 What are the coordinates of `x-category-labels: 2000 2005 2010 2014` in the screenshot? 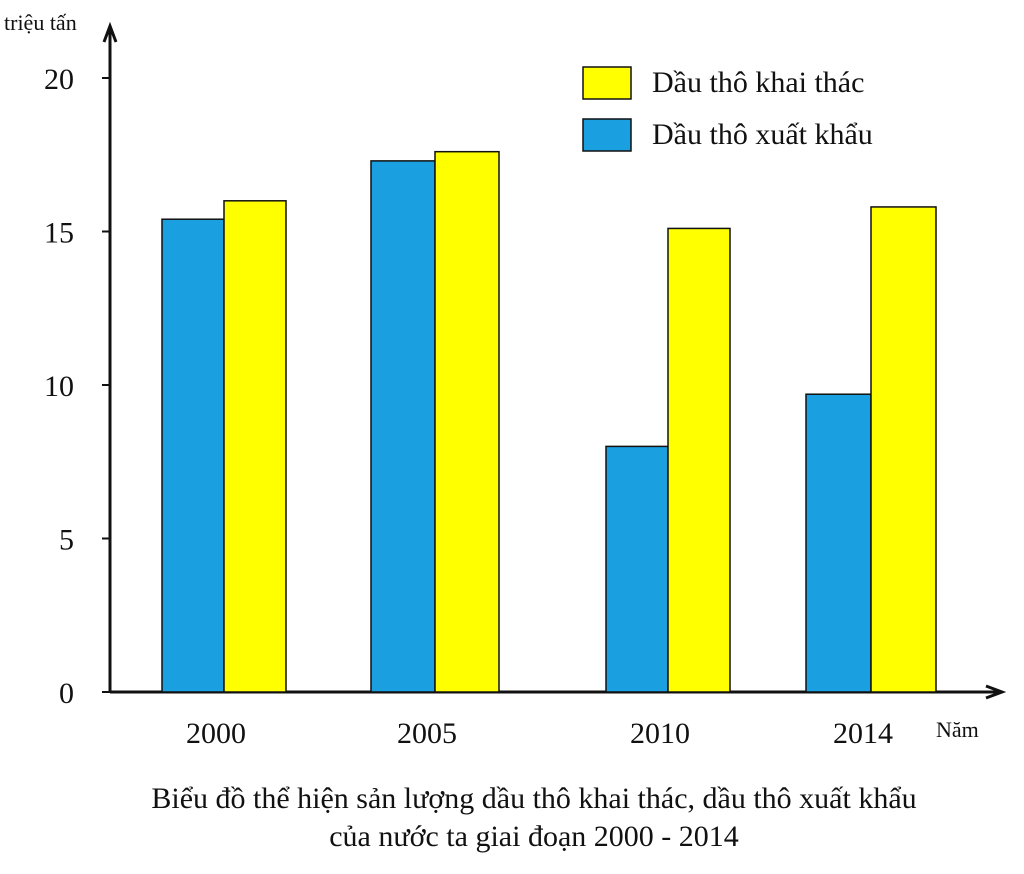 It's located at (539, 733).